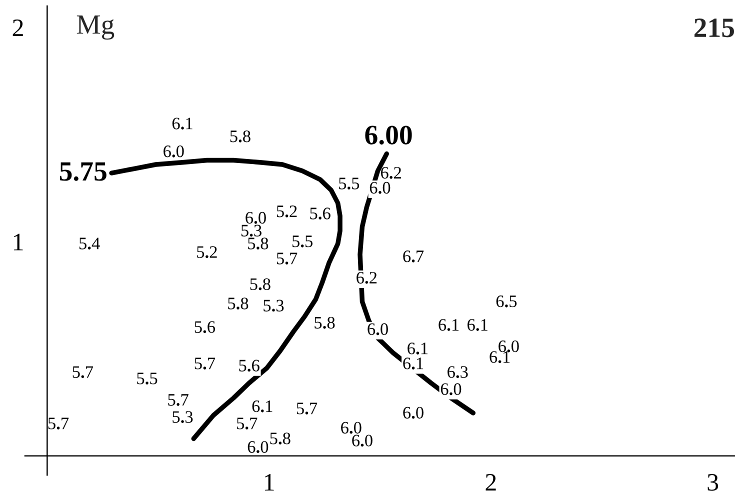 This screenshot has width=735, height=497. I want to click on chart-title: 215, so click(714, 28).